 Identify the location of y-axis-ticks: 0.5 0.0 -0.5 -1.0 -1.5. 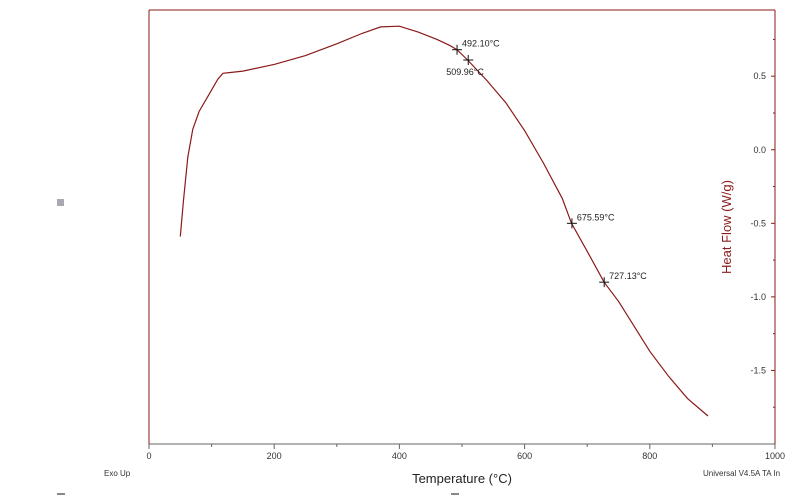
(762, 223).